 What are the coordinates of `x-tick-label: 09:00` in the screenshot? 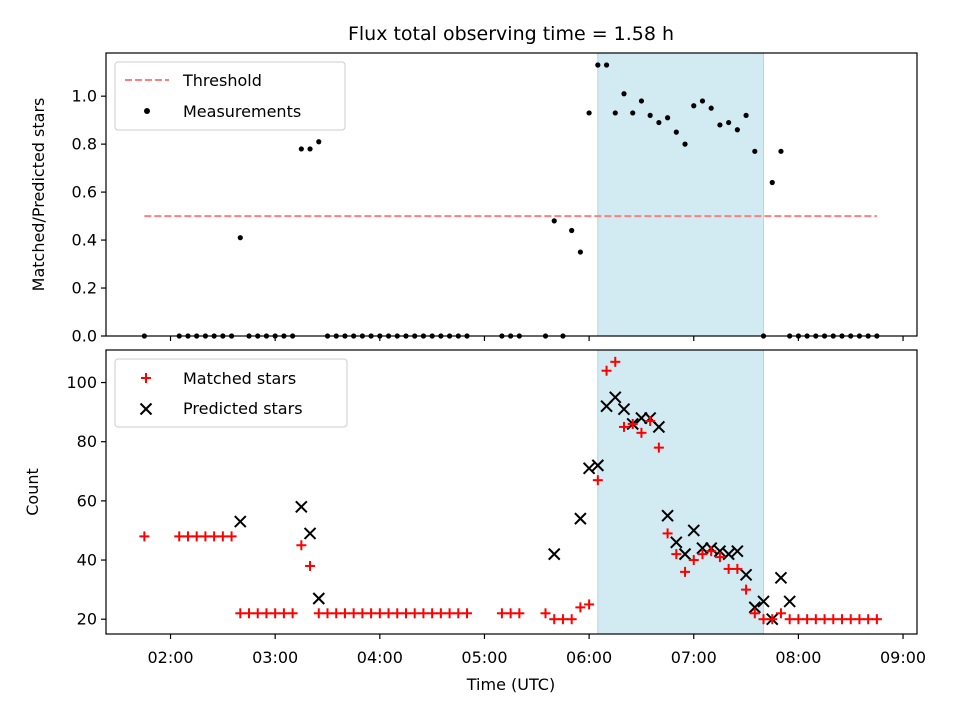 It's located at (903, 657).